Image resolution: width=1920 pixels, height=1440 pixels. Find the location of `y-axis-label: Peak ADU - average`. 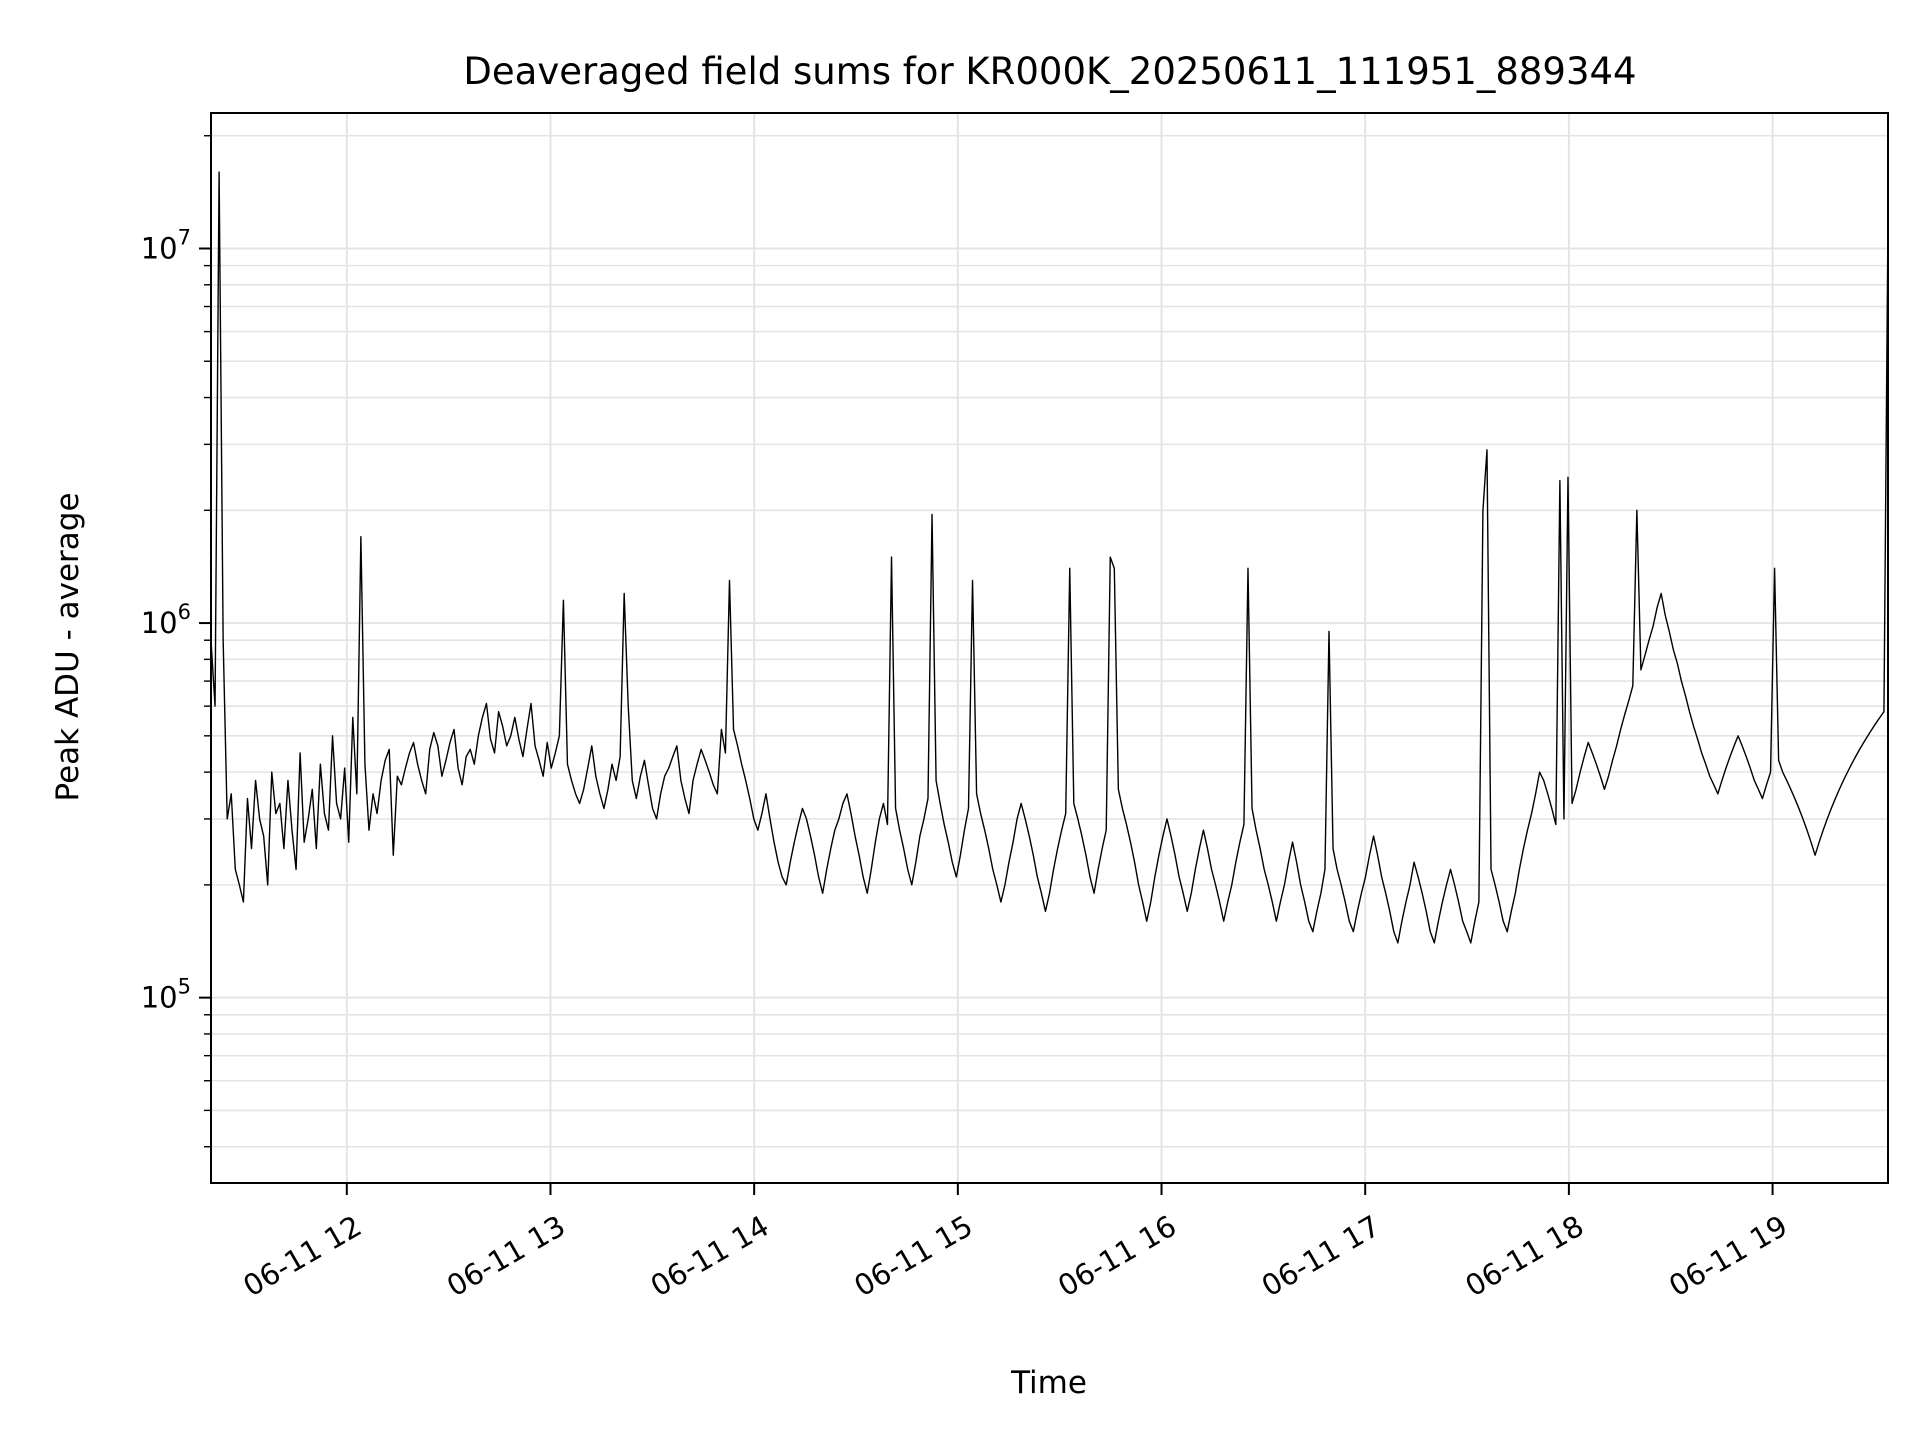

y-axis-label: Peak ADU - average is located at coordinates (68, 646).